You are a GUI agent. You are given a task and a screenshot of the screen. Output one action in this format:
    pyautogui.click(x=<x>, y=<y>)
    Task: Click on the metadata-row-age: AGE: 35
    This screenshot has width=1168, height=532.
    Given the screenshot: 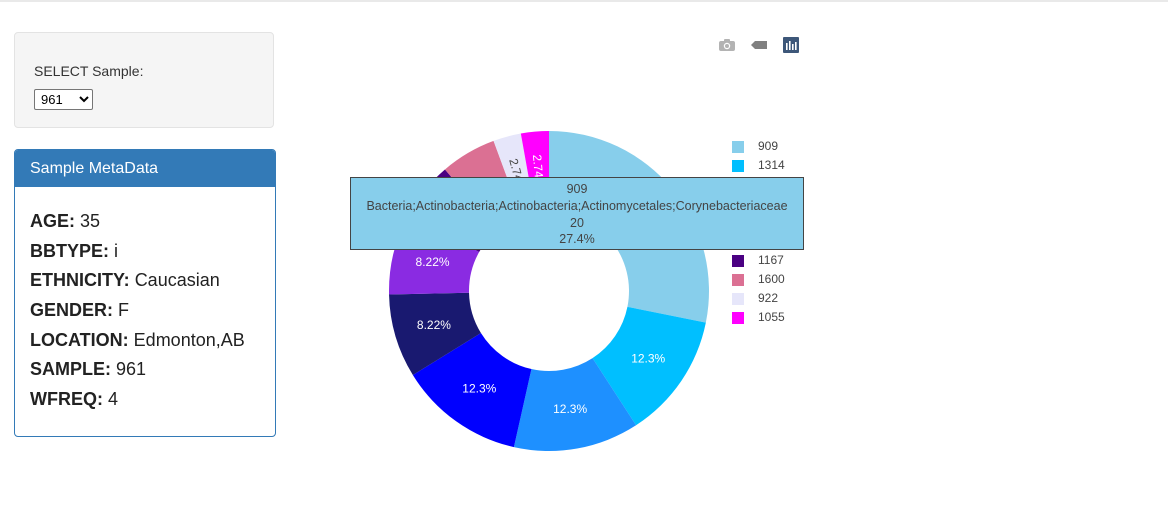 What is the action you would take?
    pyautogui.click(x=137, y=226)
    